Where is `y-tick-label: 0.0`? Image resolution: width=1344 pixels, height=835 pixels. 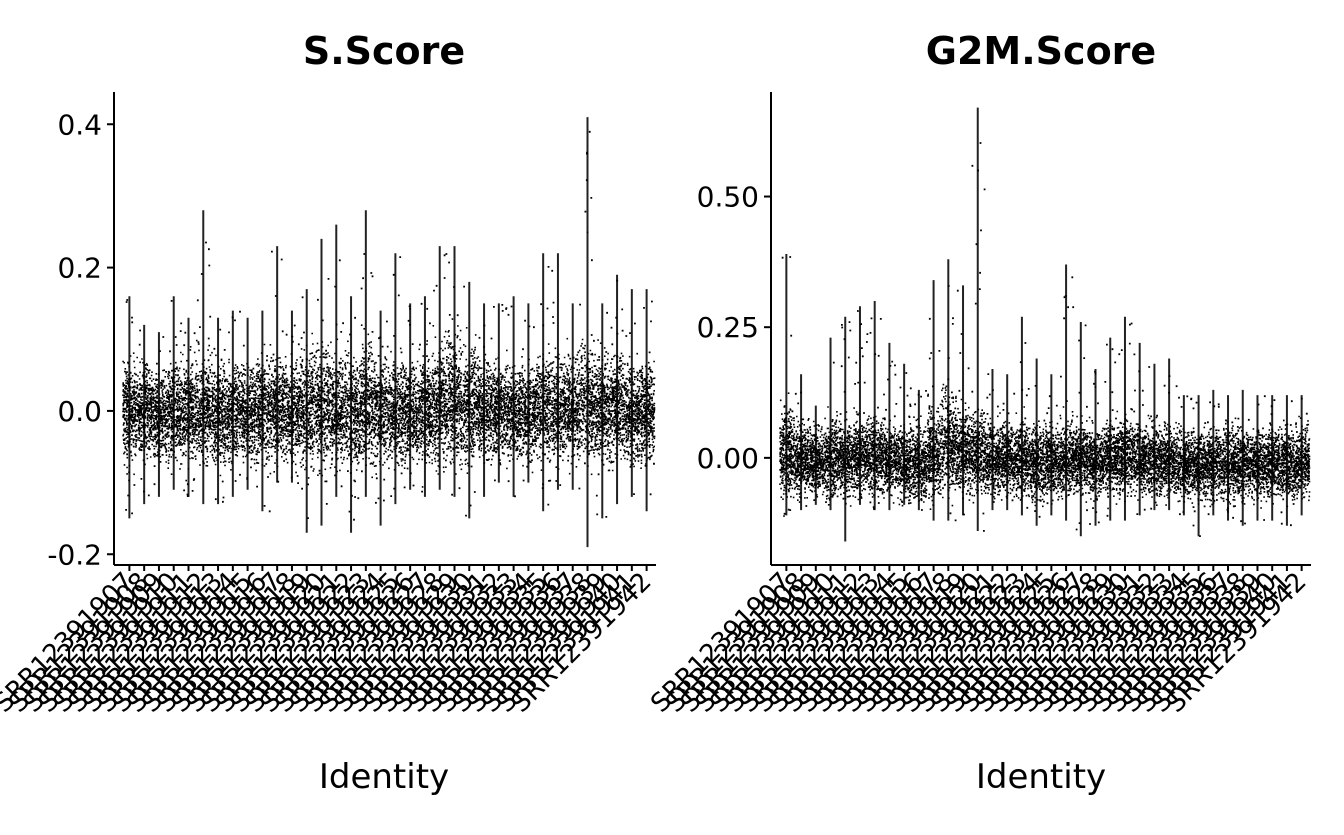
y-tick-label: 0.0 is located at coordinates (79, 411).